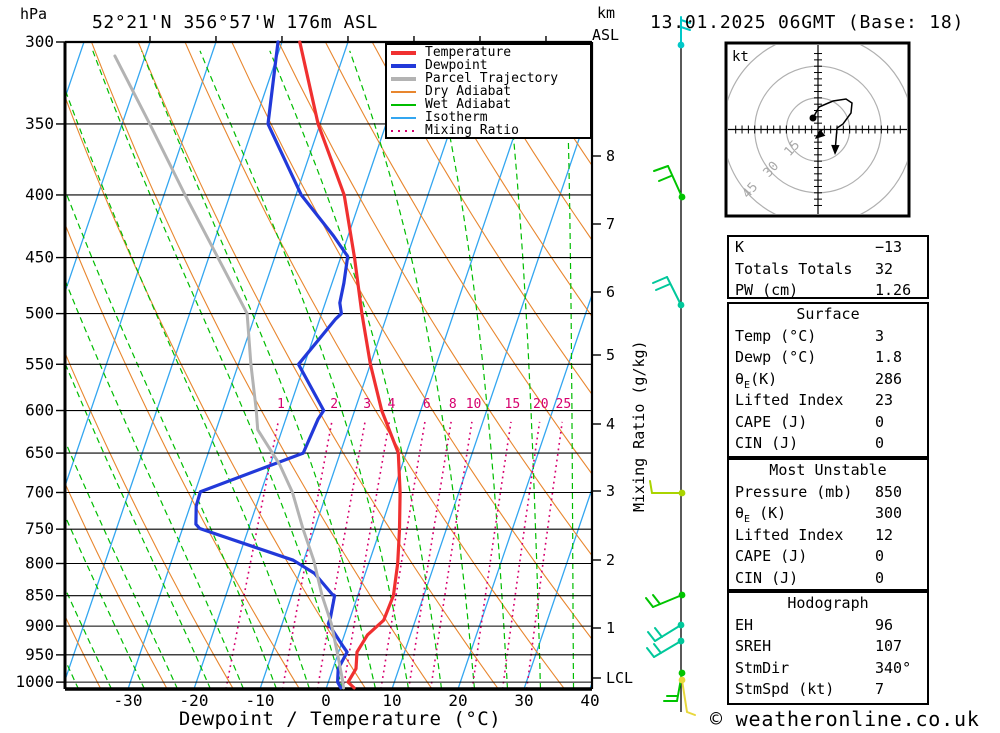 This screenshot has width=1000, height=733. Describe the element at coordinates (490, 91) in the screenshot. I see `legend-item: Dry Adiabat` at that location.